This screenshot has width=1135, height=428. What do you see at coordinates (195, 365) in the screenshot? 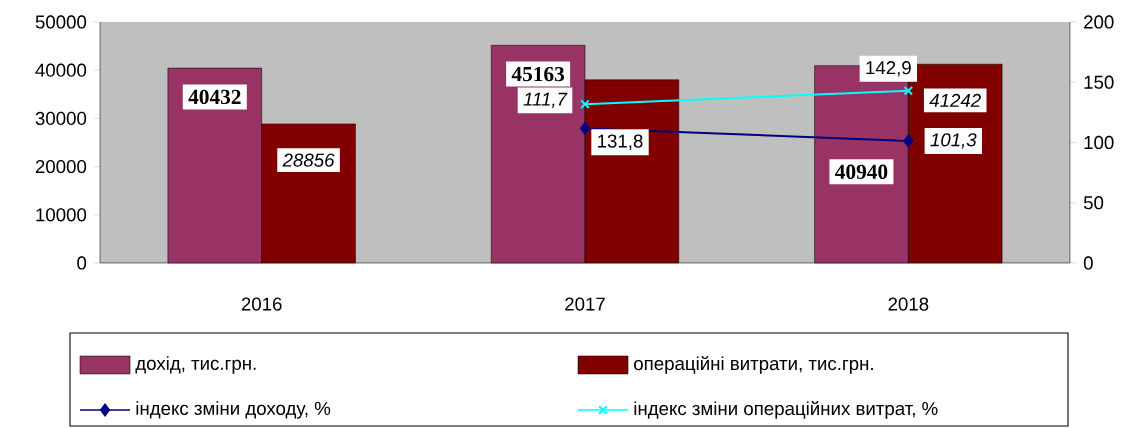
I see `legend-label: дохід, тис.грн.` at bounding box center [195, 365].